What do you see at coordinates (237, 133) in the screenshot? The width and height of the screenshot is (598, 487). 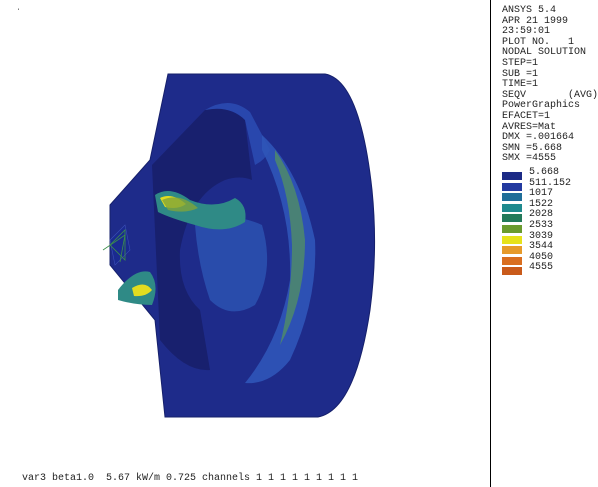 I see `stress-region-blade-upper` at bounding box center [237, 133].